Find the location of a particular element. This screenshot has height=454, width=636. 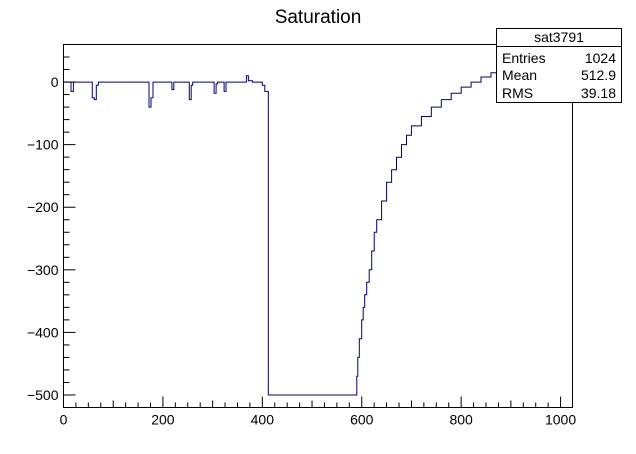

x-tick-label: 0 is located at coordinates (64, 420).